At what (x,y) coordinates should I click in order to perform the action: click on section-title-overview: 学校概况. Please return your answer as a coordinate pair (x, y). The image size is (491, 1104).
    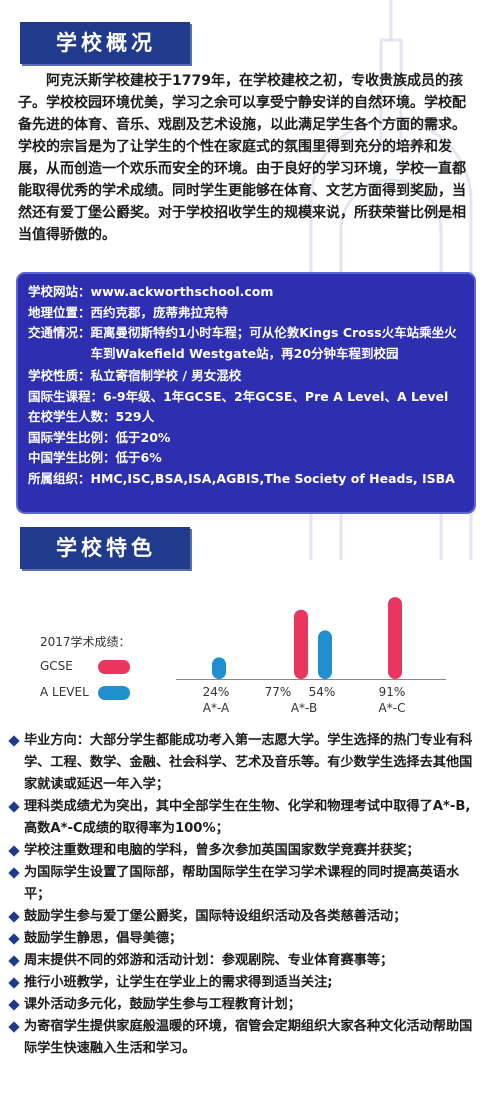
    Looking at the image, I should click on (105, 43).